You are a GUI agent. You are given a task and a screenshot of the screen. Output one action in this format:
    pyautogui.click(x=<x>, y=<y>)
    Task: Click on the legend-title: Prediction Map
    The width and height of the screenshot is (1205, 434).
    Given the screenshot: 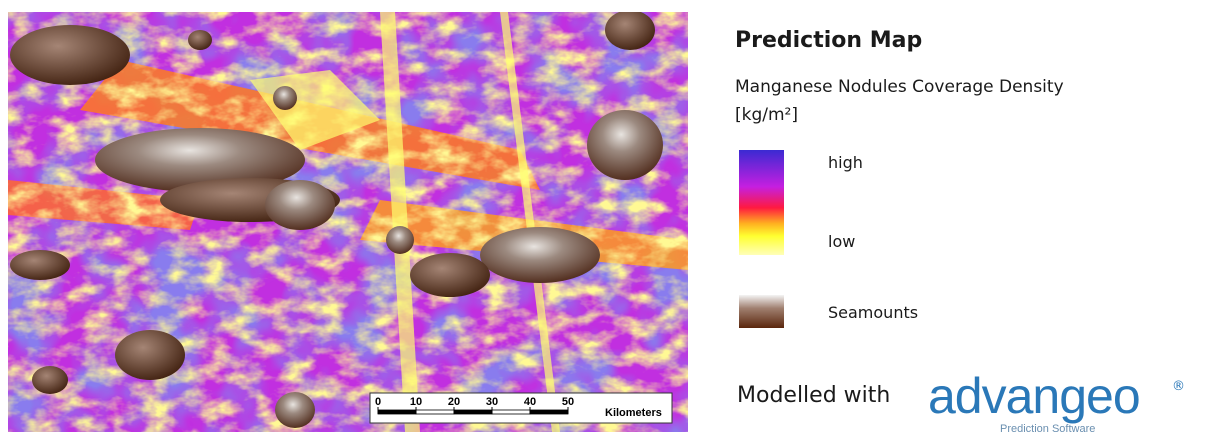 What is the action you would take?
    pyautogui.click(x=828, y=40)
    